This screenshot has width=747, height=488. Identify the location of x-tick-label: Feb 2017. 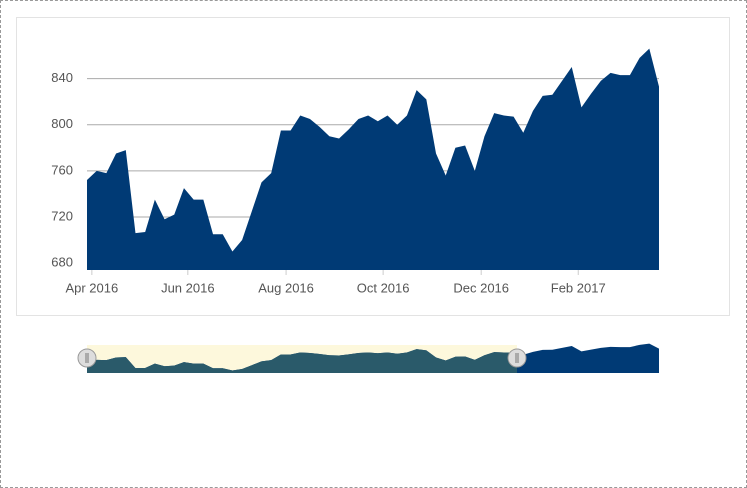
(578, 287).